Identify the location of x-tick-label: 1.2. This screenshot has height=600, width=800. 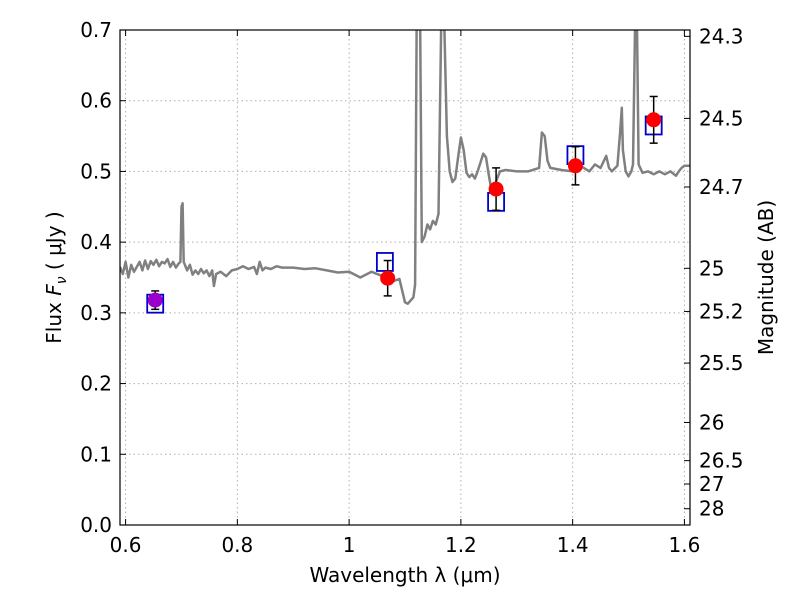
(461, 545).